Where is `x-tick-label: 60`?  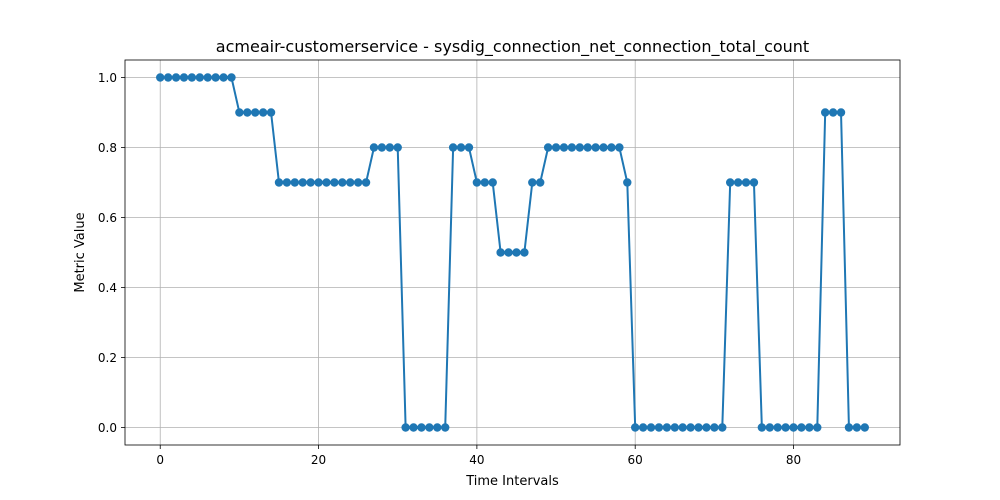
x-tick-label: 60 is located at coordinates (635, 460).